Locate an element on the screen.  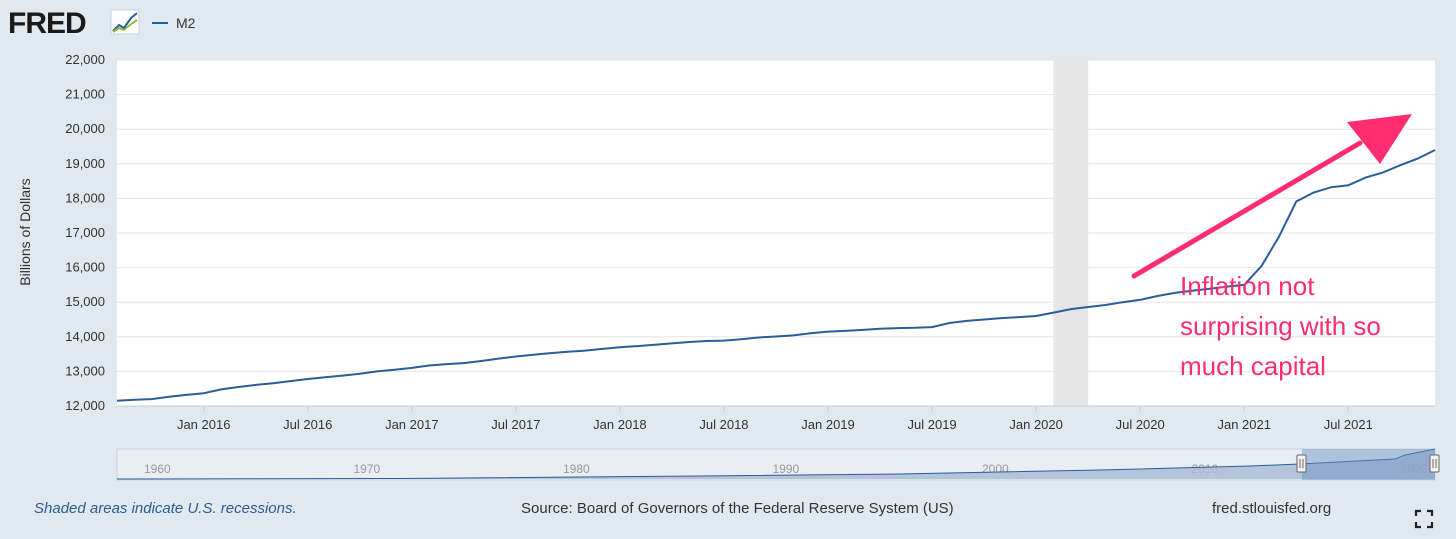
x-tick-label: Jul 2017 is located at coordinates (515, 424).